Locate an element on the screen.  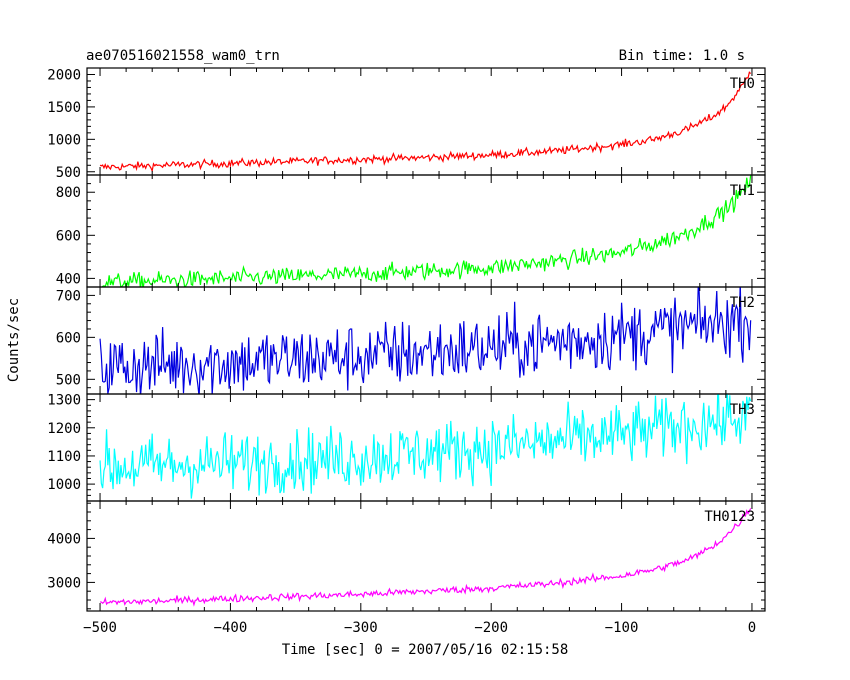
panel-th2: 500 600 700 TH2 is located at coordinates (411, 340).